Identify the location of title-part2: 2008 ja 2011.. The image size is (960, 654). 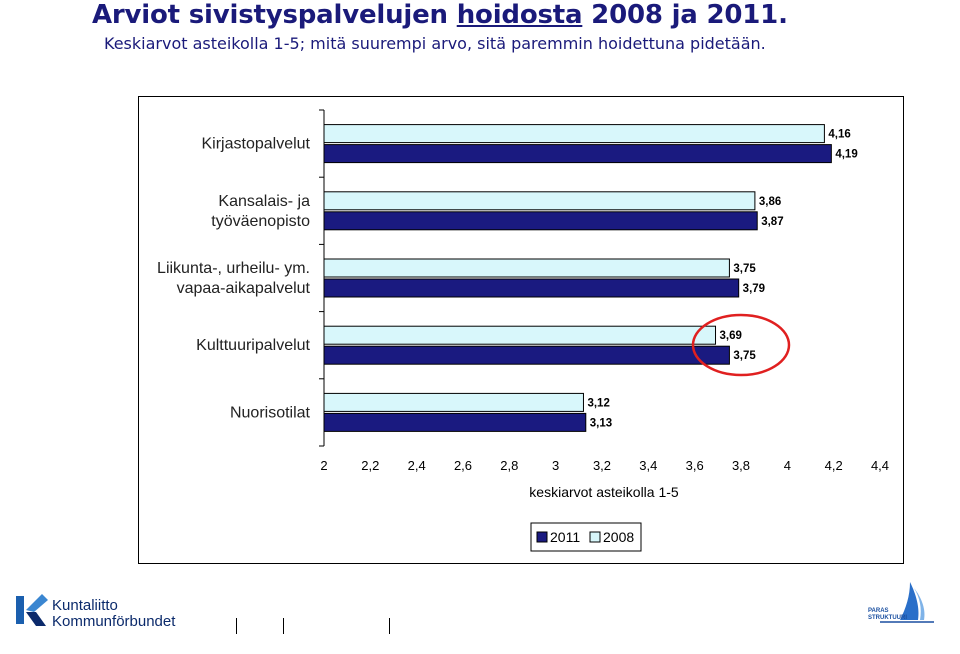
(685, 15).